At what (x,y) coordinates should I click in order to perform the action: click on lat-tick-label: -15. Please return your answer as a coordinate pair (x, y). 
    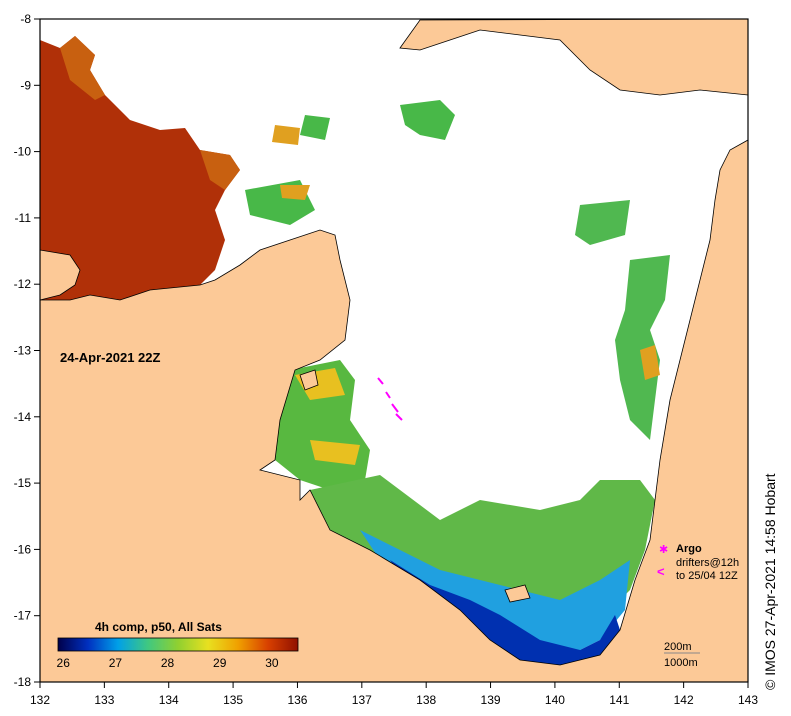
    Looking at the image, I should click on (23, 483).